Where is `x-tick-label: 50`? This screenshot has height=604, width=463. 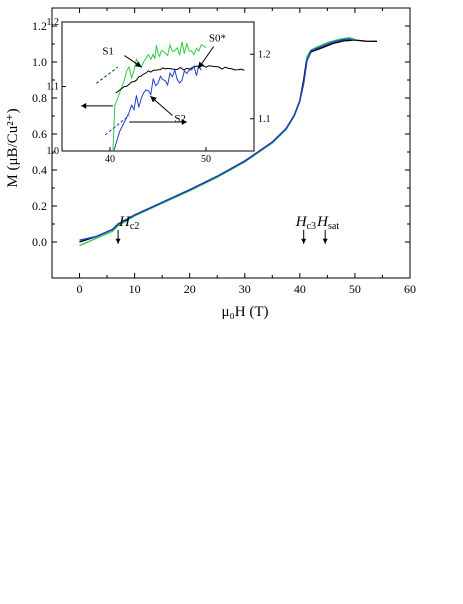 x-tick-label: 50 is located at coordinates (355, 289).